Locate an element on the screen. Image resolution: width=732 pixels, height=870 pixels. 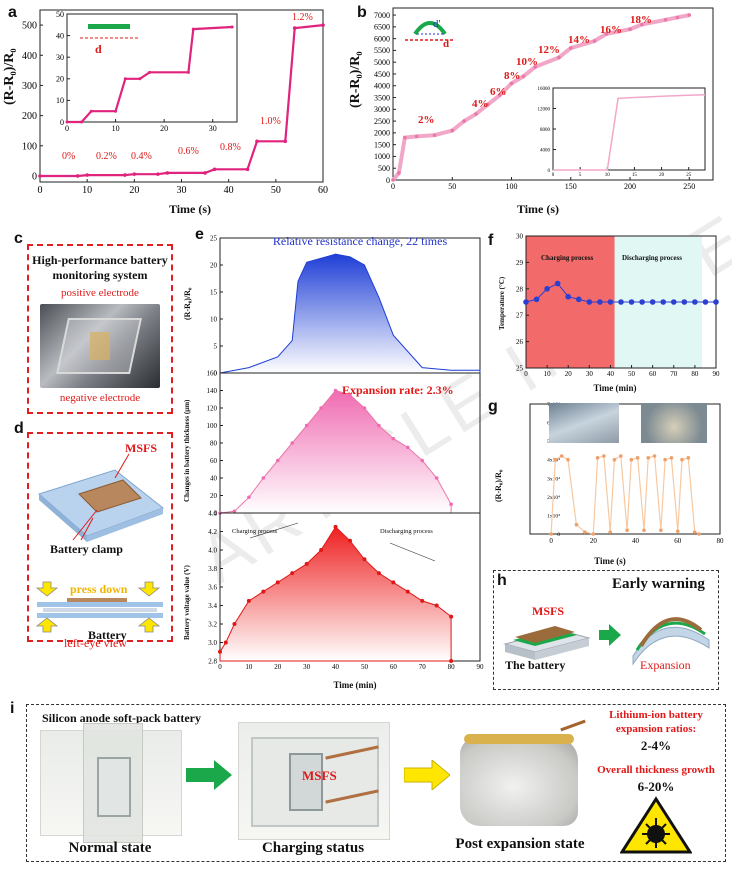
i-thick-title: Overall thickness growth is located at coordinates (656, 770).